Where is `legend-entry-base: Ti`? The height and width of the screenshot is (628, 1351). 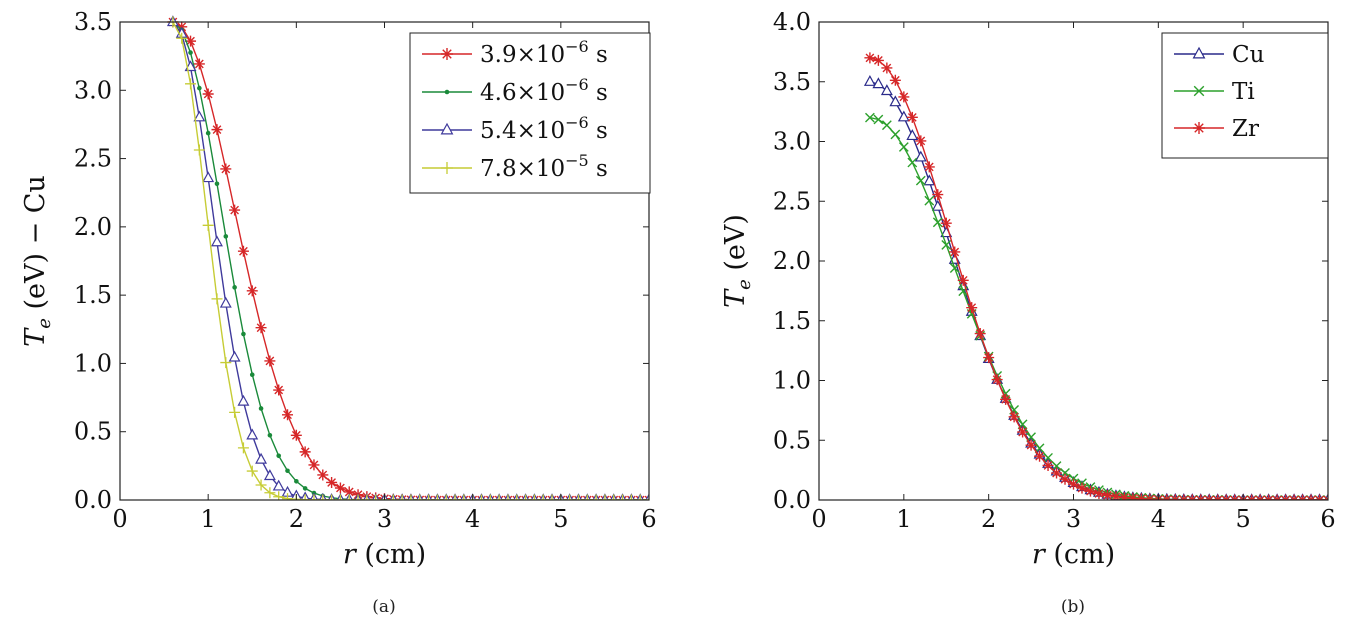 legend-entry-base: Ti is located at coordinates (1243, 92).